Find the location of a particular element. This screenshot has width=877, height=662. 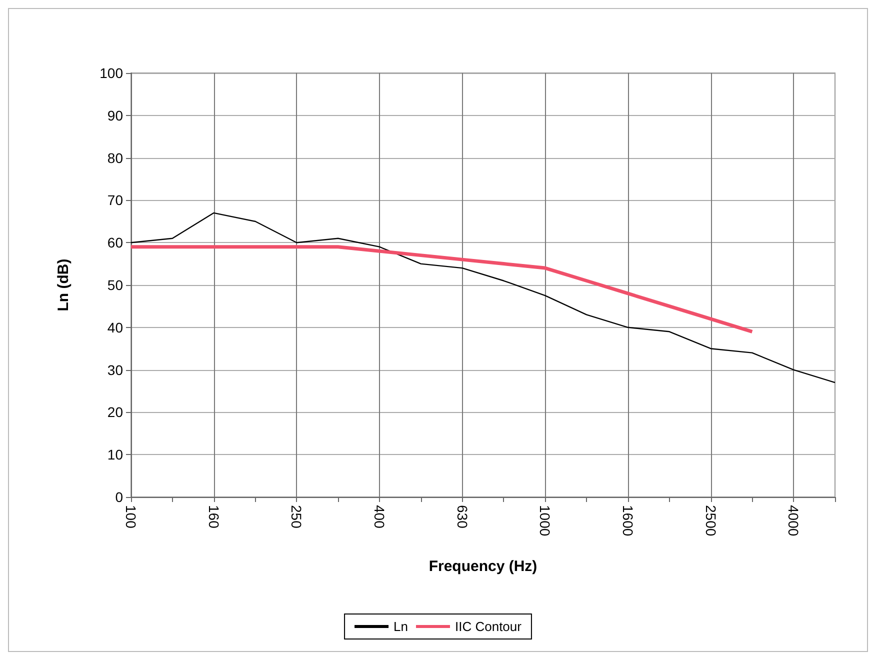

legend-label: IIC Contour is located at coordinates (488, 626).